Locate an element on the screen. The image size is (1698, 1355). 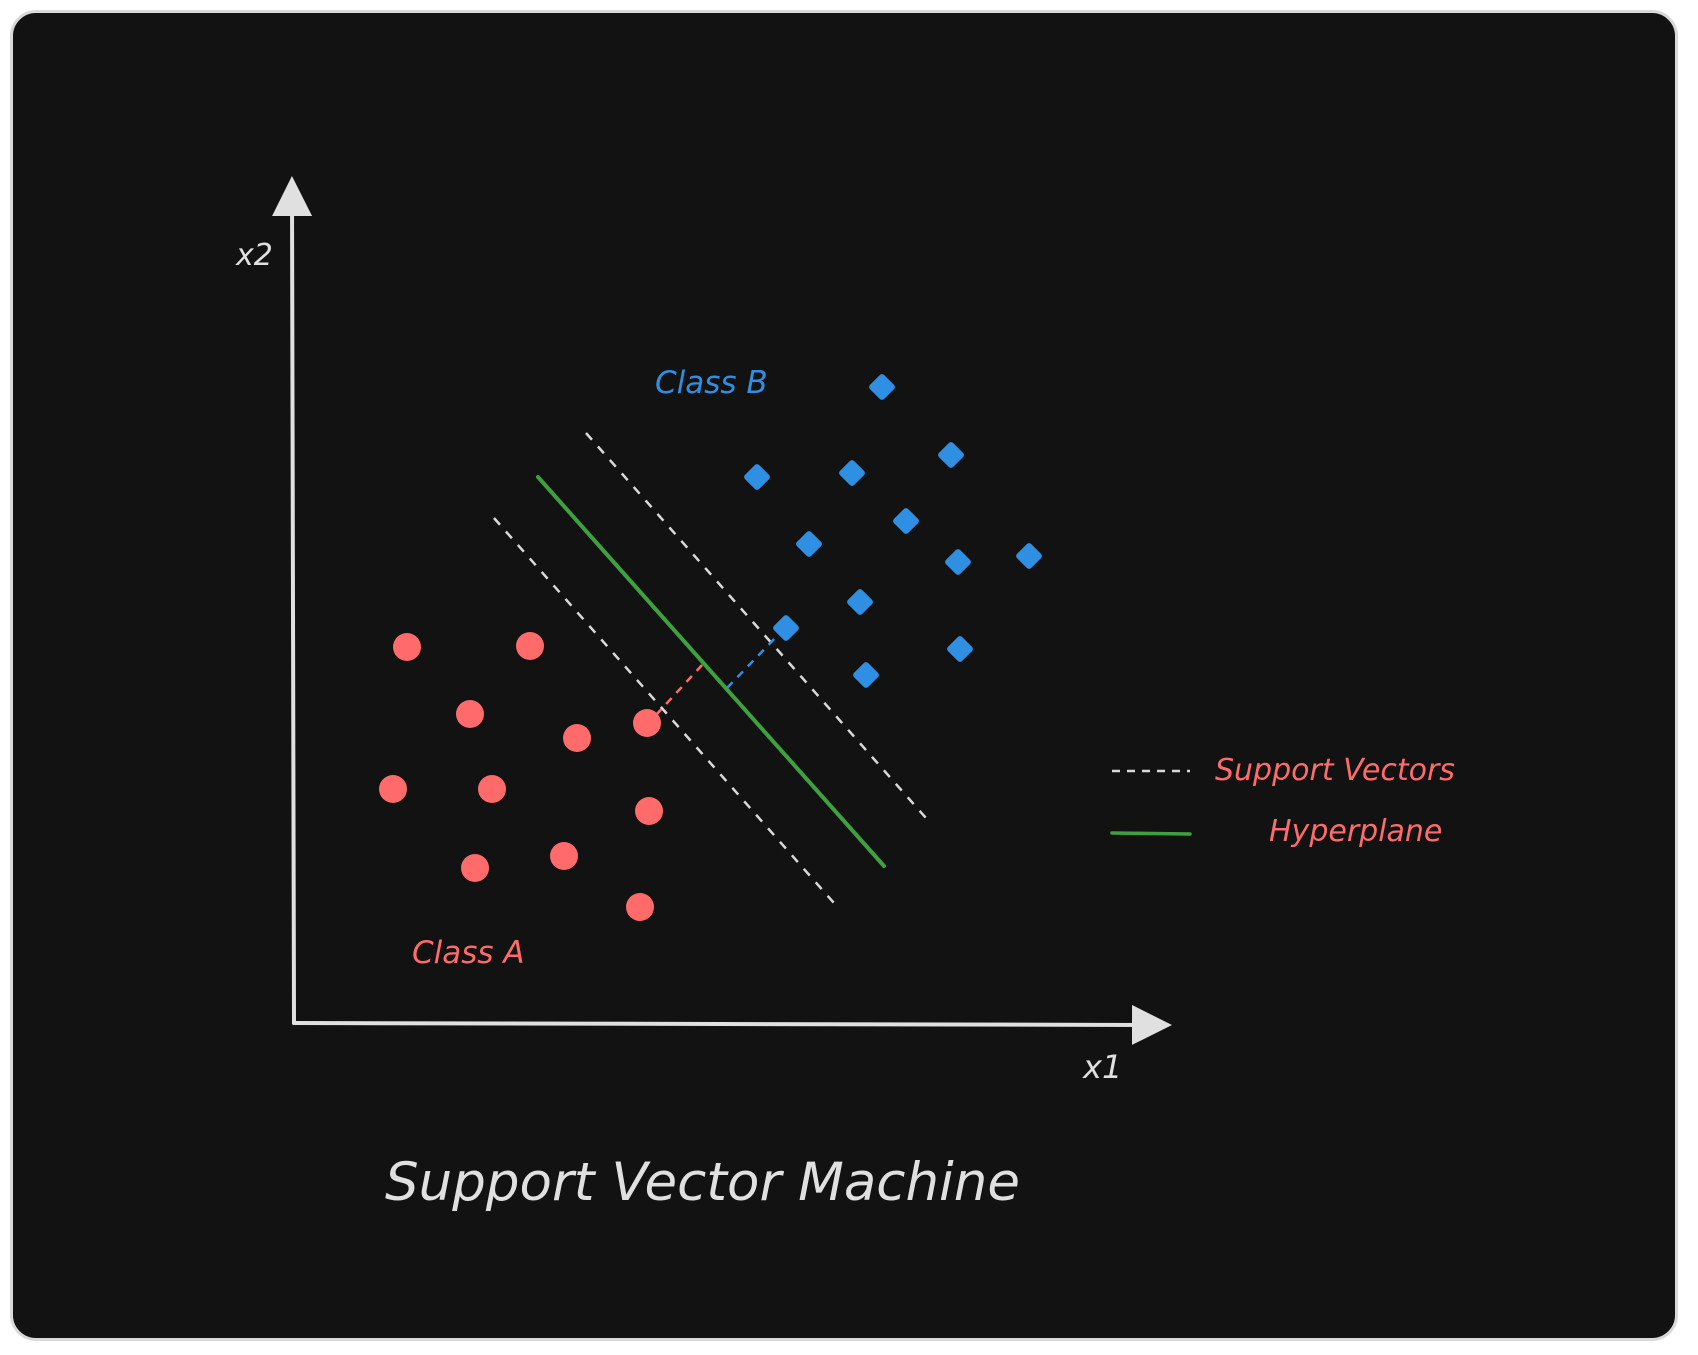
support-distance-b is located at coordinates (753, 661).